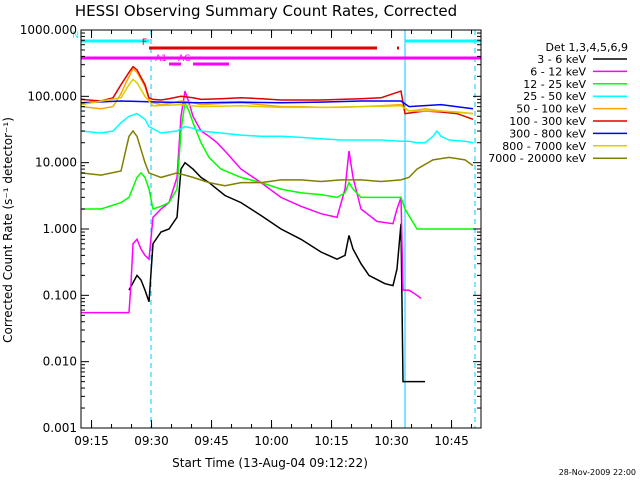  Describe the element at coordinates (60, 295) in the screenshot. I see `y-tick-label-5: 0.100` at that location.